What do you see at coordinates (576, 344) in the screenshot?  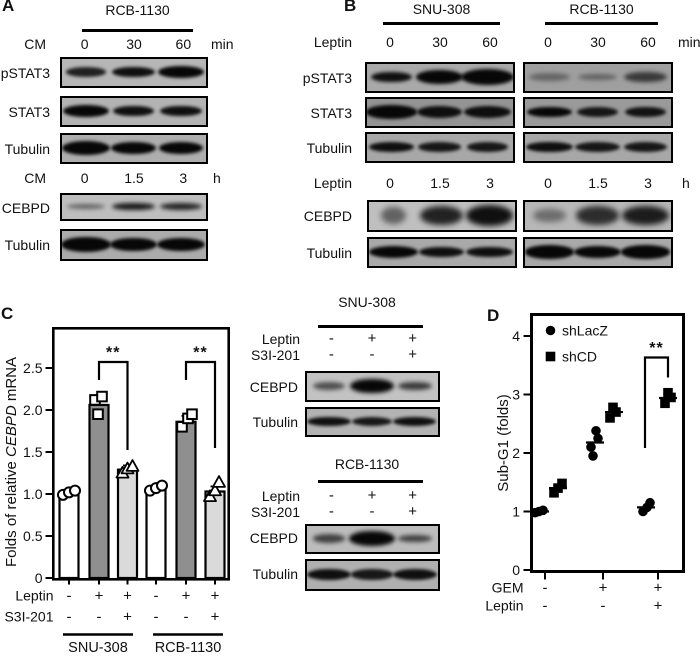 I see `legend: shLacZ shCD` at bounding box center [576, 344].